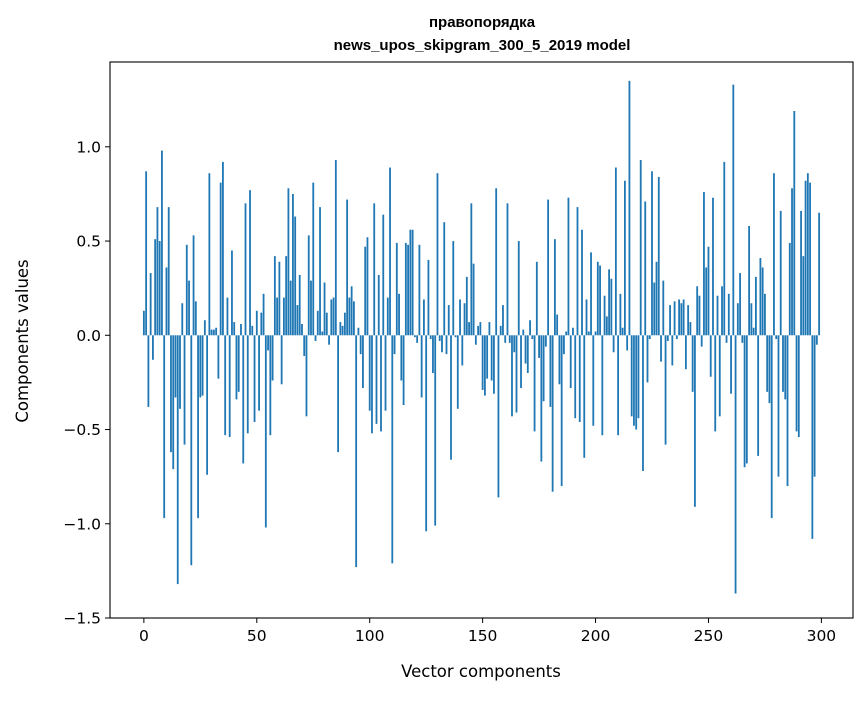 The width and height of the screenshot is (867, 701). Describe the element at coordinates (257, 636) in the screenshot. I see `x-tick-label: 50` at that location.